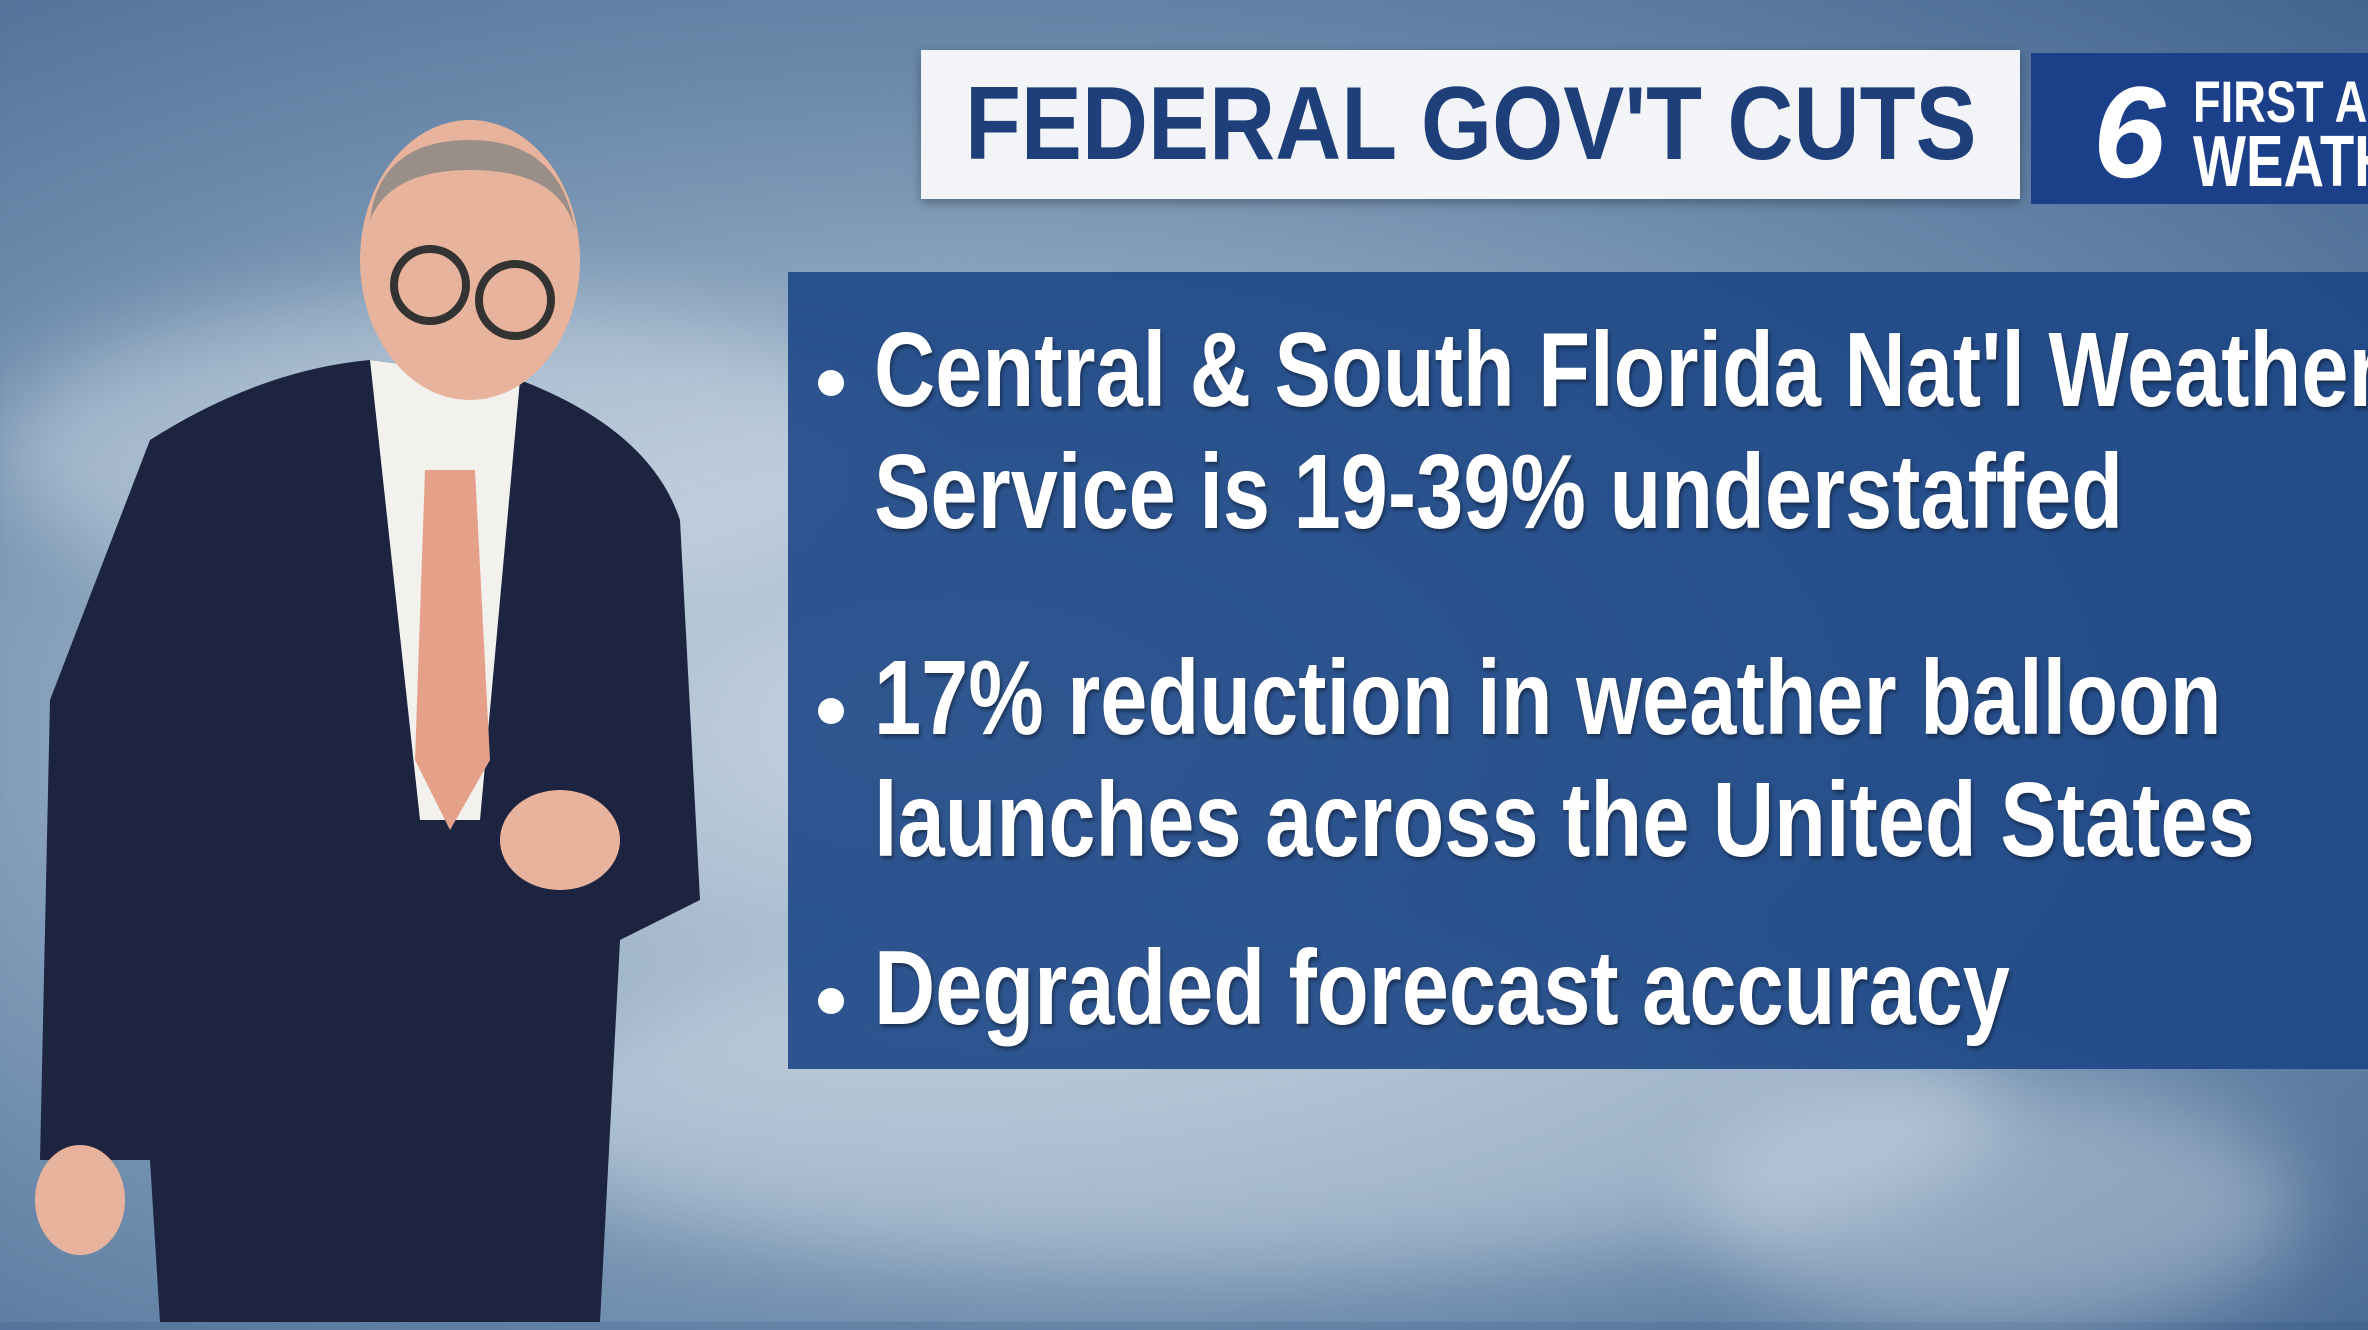 This screenshot has width=2368, height=1330. What do you see at coordinates (1499, 492) in the screenshot?
I see `bullet-text: Service is 19-39% understaffed` at bounding box center [1499, 492].